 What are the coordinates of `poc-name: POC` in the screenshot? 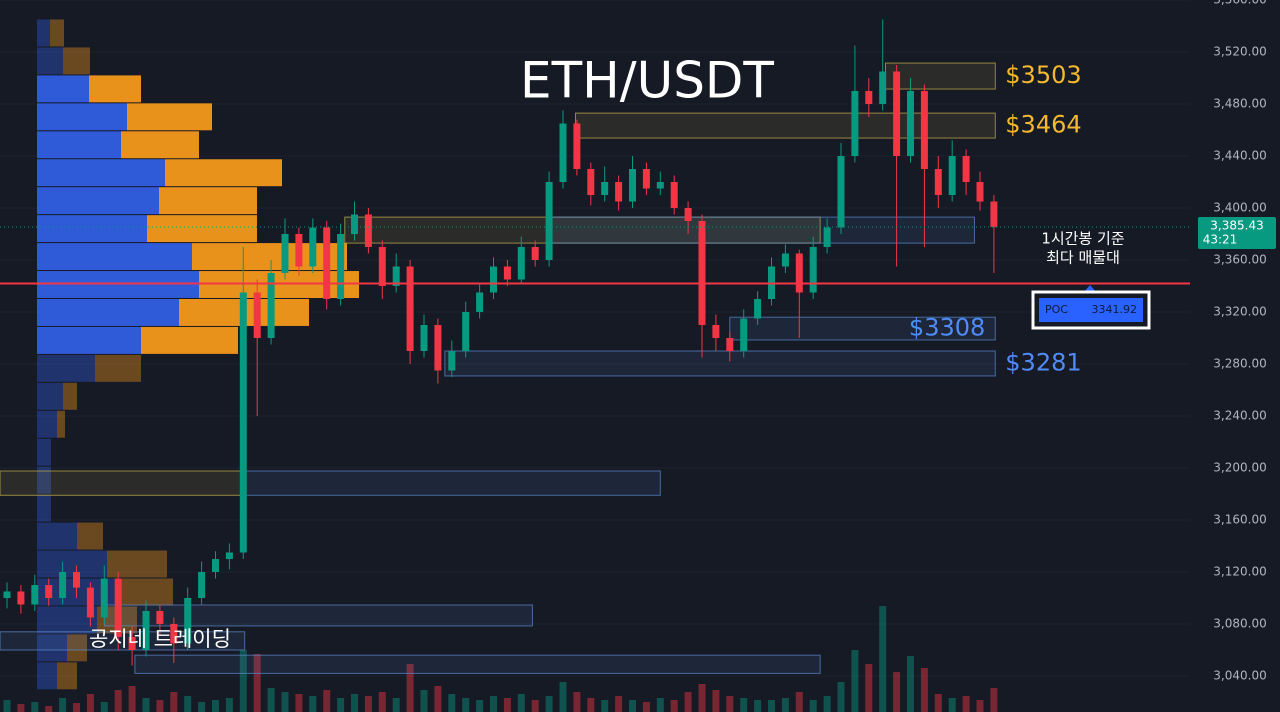 It's located at (1056, 309).